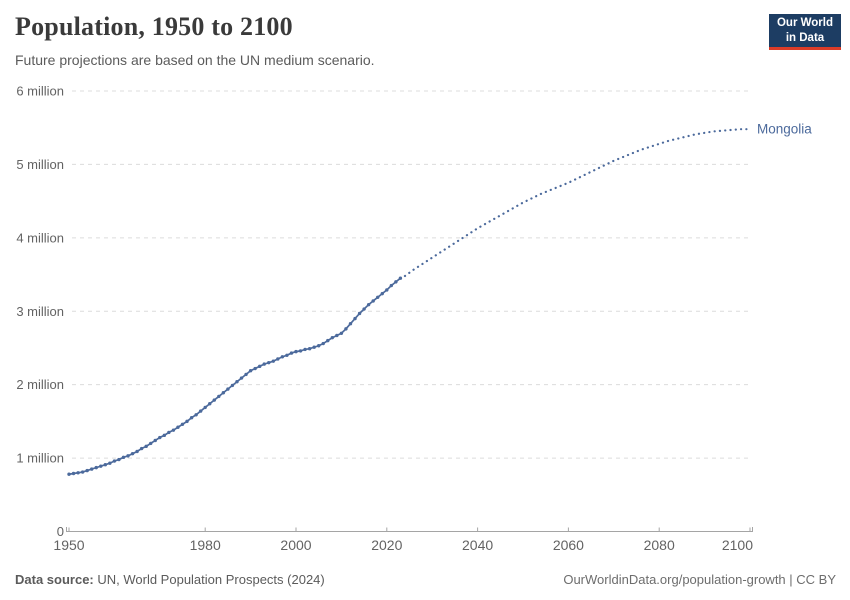 This screenshot has width=850, height=600. I want to click on x-axis-tick-label: 2020, so click(386, 545).